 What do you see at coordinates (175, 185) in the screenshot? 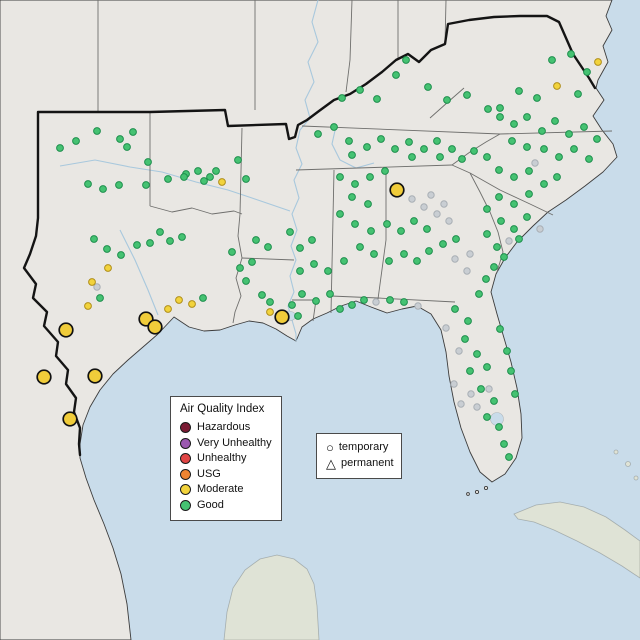
I see `arkansas-river` at bounding box center [175, 185].